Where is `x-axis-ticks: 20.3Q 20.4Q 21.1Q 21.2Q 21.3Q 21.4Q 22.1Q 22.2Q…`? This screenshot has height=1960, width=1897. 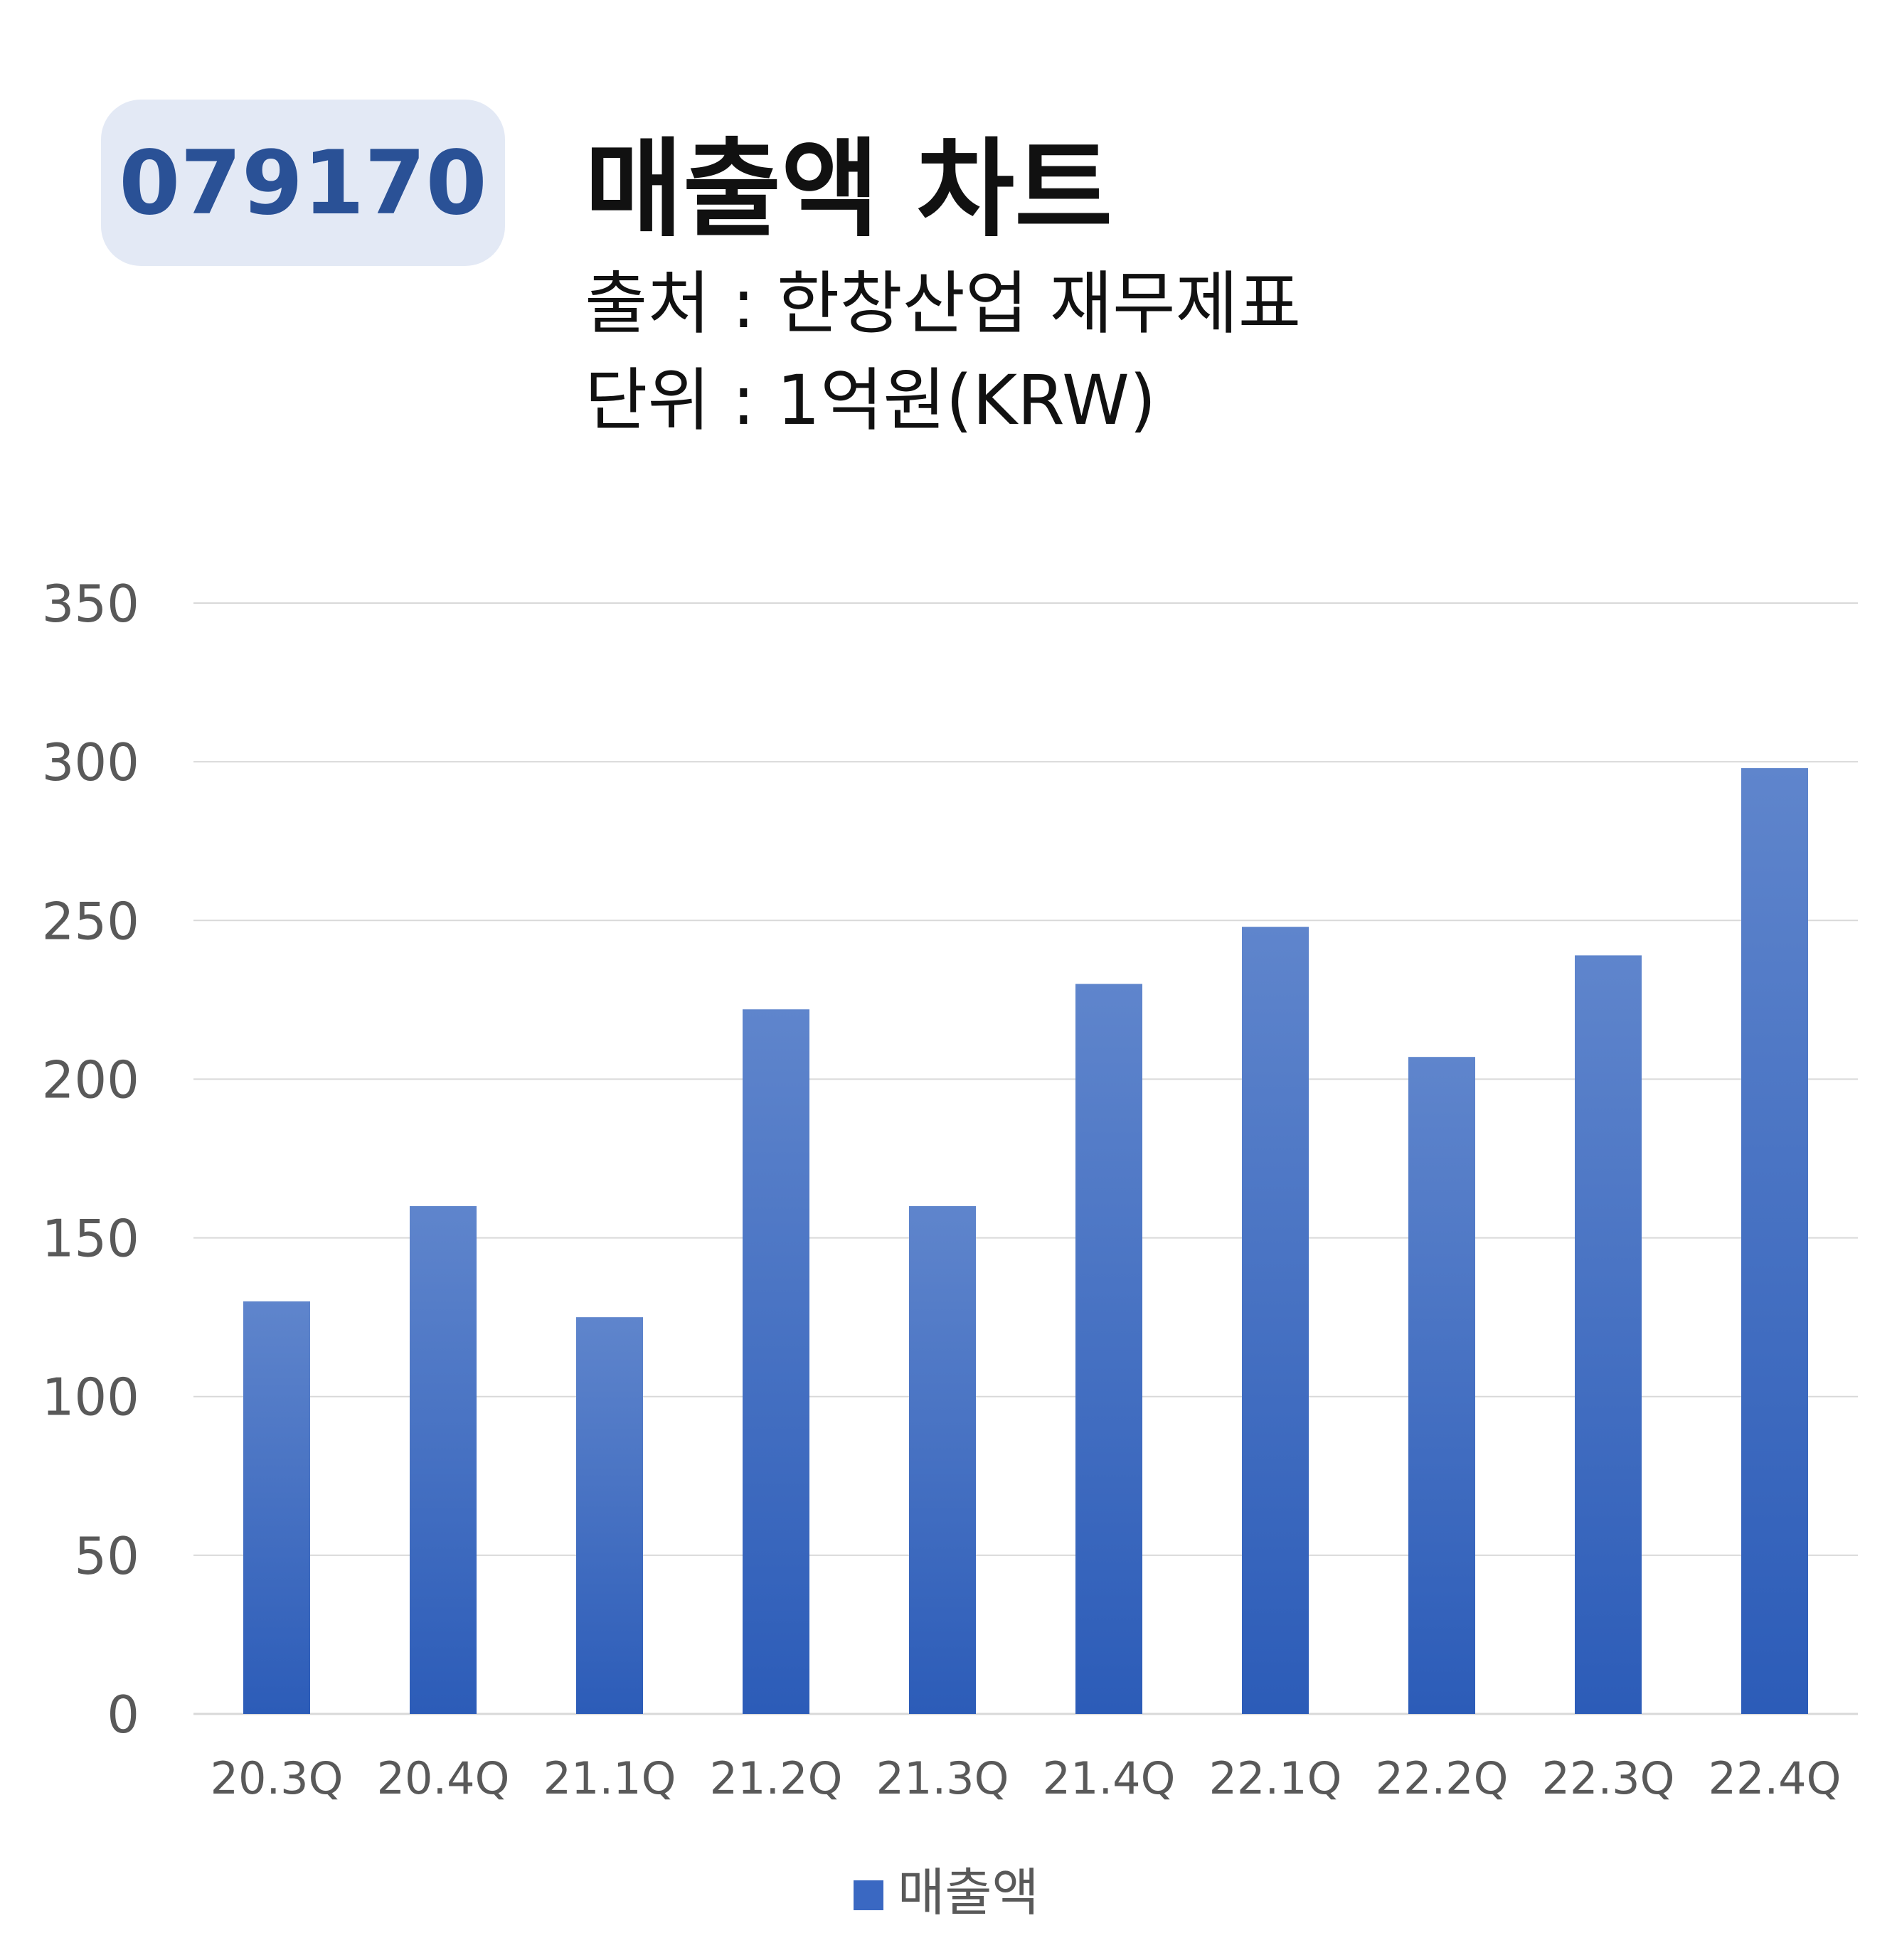
x-axis-ticks: 20.3Q 20.4Q 21.1Q 21.2Q 21.3Q 21.4Q 22.1Q 22.2Q… is located at coordinates (1026, 1778).